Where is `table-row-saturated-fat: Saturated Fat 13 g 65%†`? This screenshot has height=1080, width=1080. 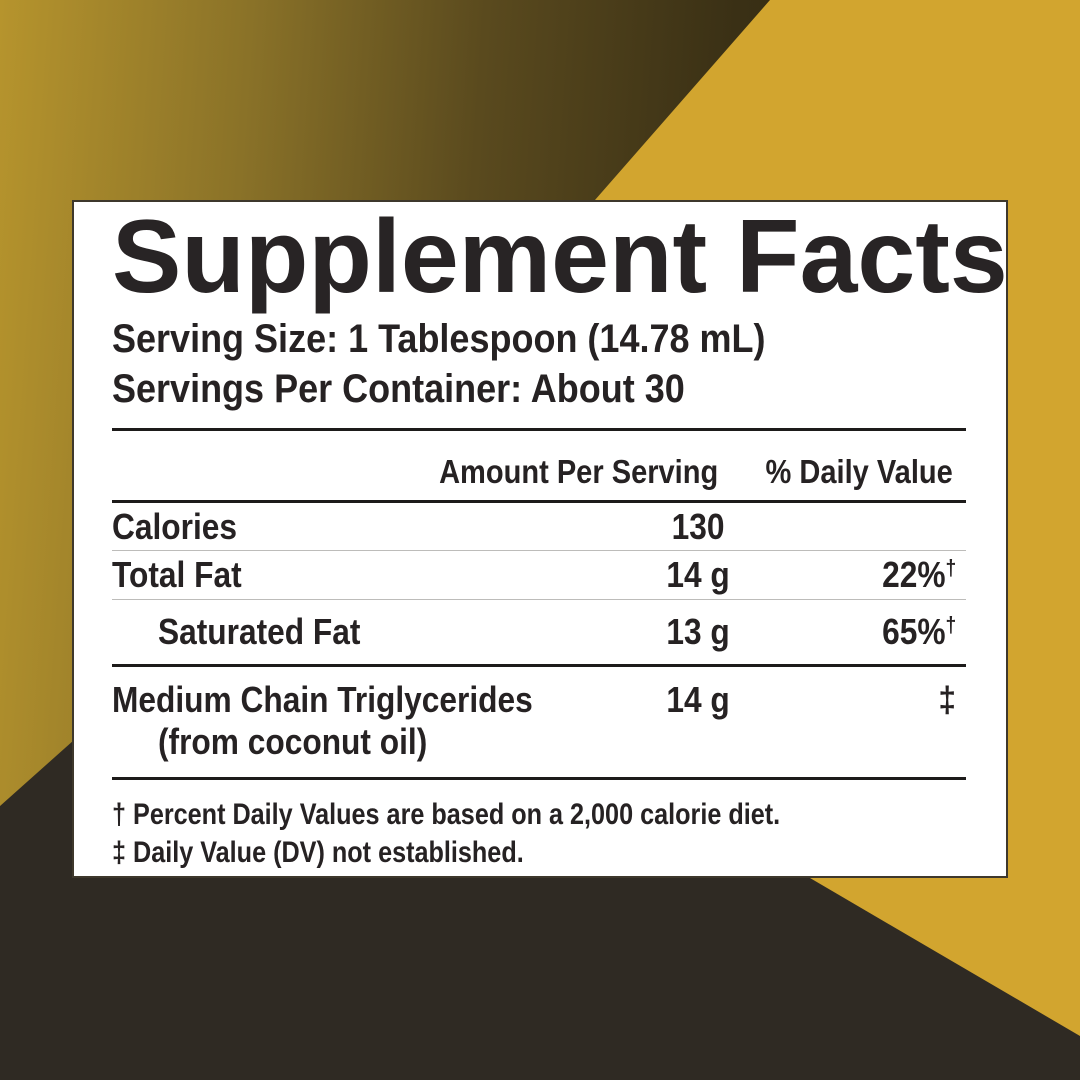 table-row-saturated-fat: Saturated Fat 13 g 65%† is located at coordinates (539, 632).